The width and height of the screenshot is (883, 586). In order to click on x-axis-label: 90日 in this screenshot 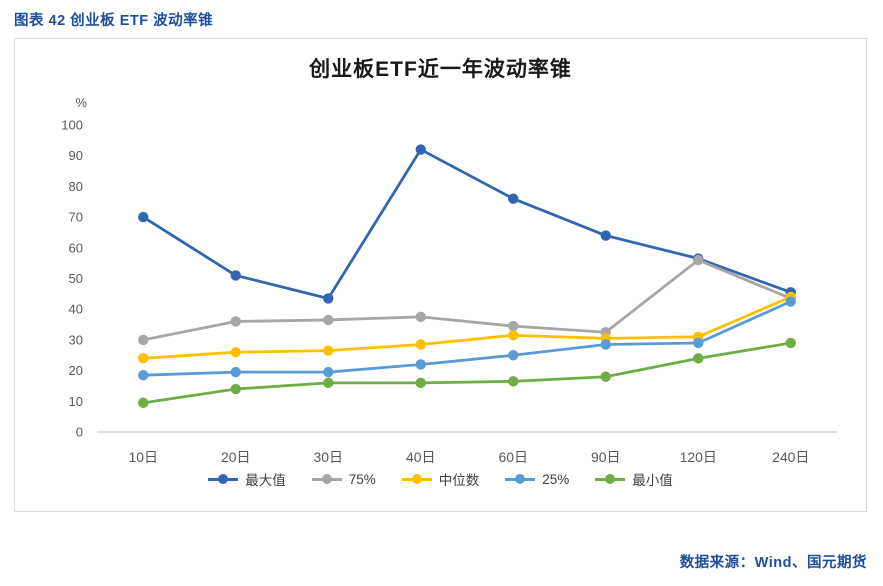, I will do `click(606, 457)`.